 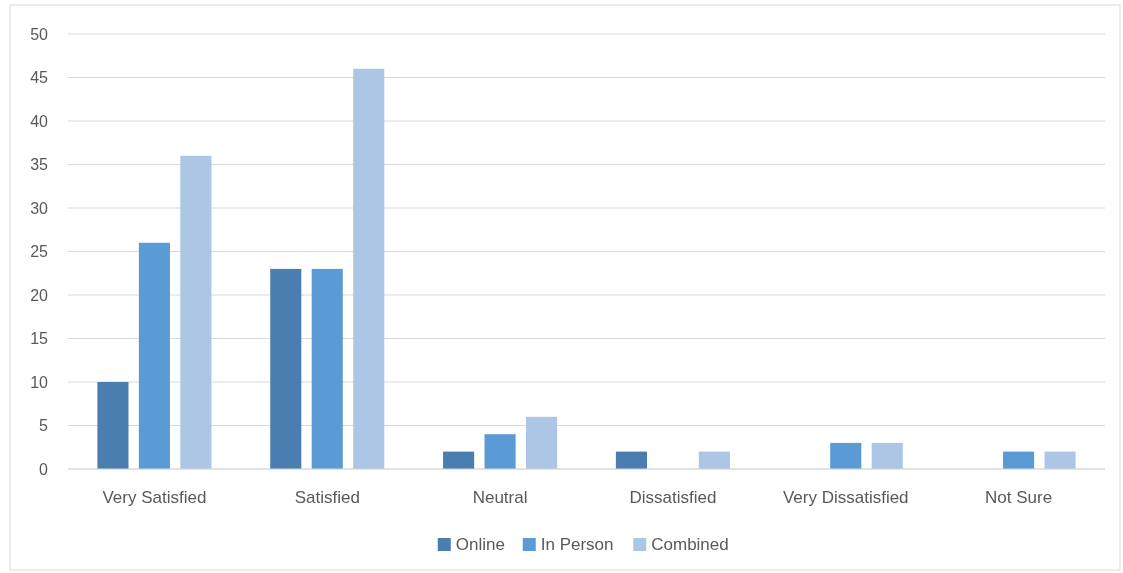 I want to click on legend-label: In Person, so click(x=577, y=544).